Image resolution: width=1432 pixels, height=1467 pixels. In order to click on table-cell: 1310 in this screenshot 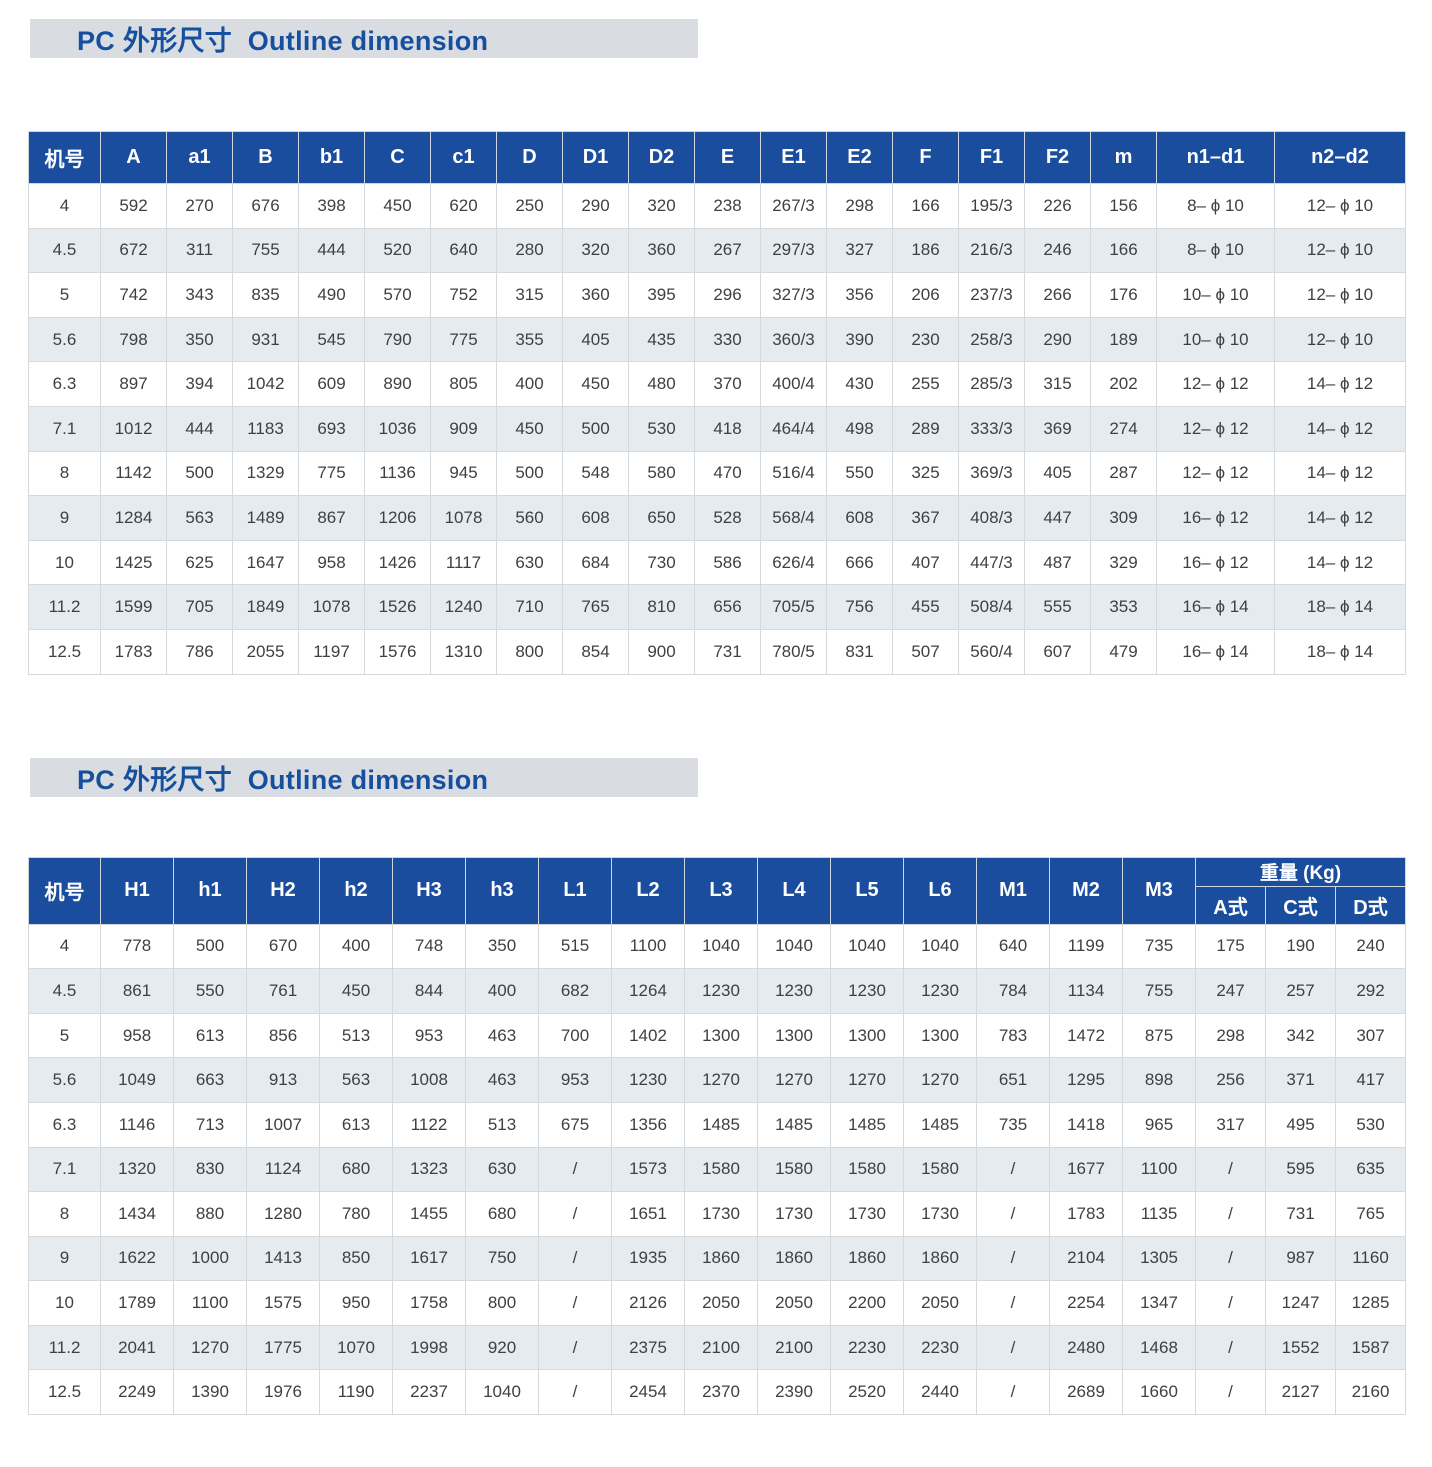, I will do `click(463, 651)`.